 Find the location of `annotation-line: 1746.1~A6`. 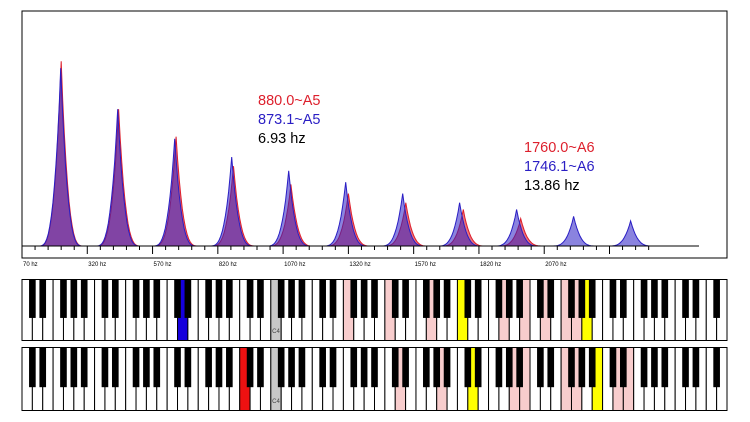

annotation-line: 1746.1~A6 is located at coordinates (559, 167).